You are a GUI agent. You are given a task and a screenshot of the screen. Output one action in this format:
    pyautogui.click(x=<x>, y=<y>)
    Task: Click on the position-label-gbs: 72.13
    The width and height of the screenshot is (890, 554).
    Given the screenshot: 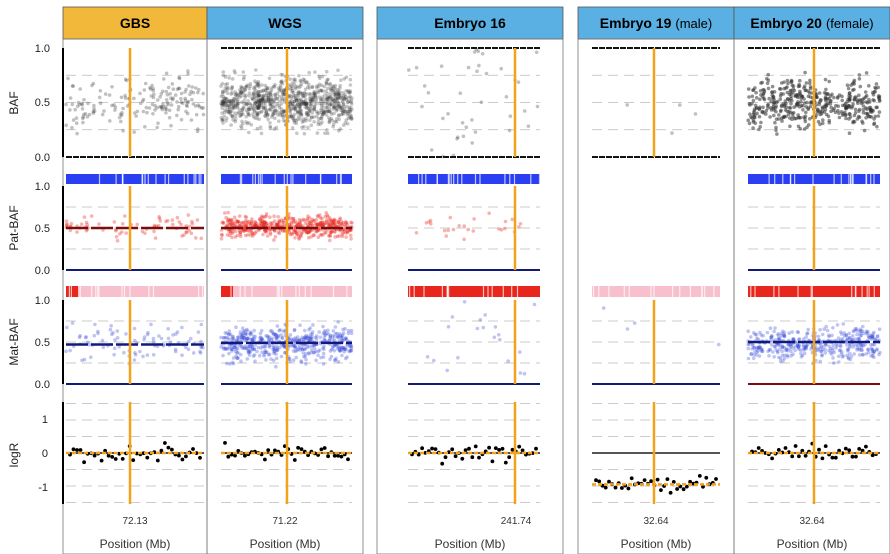 What is the action you would take?
    pyautogui.click(x=134, y=521)
    